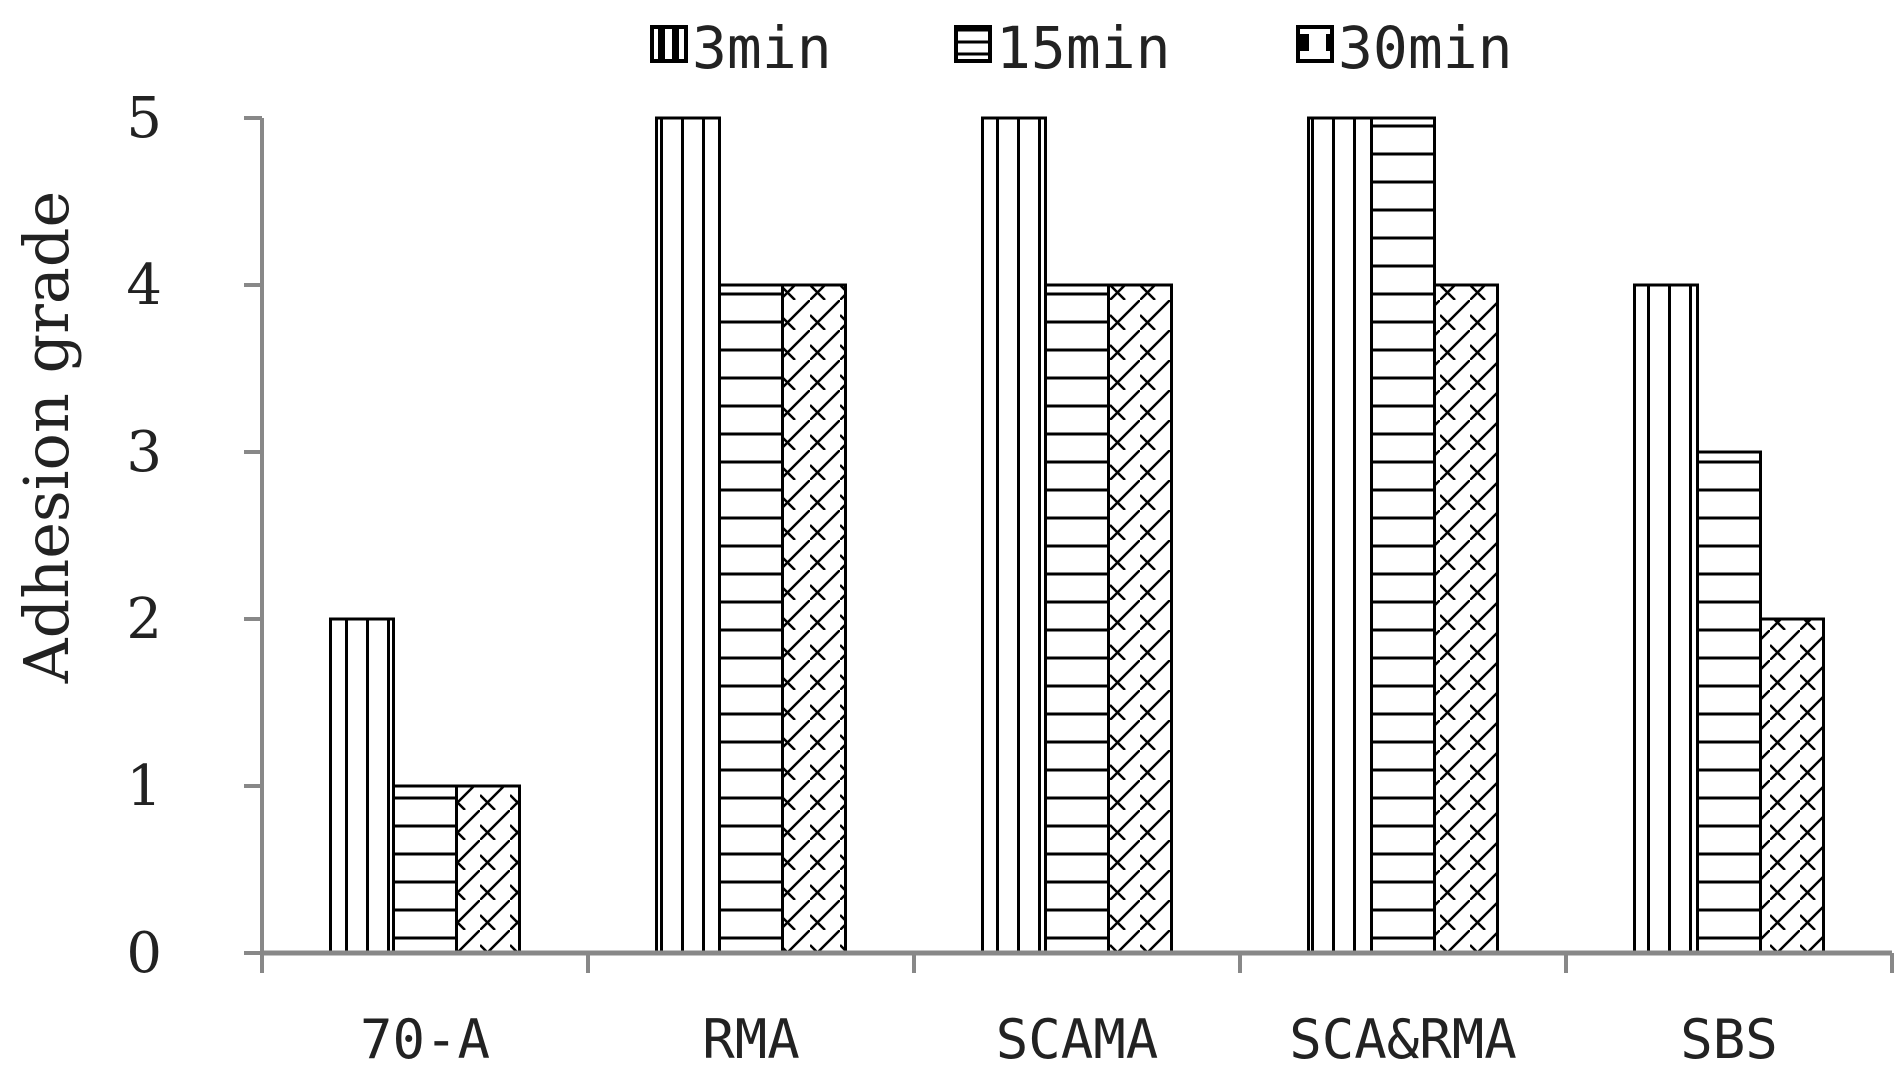 The width and height of the screenshot is (1902, 1078). I want to click on bar-15min-RMA, so click(751, 619).